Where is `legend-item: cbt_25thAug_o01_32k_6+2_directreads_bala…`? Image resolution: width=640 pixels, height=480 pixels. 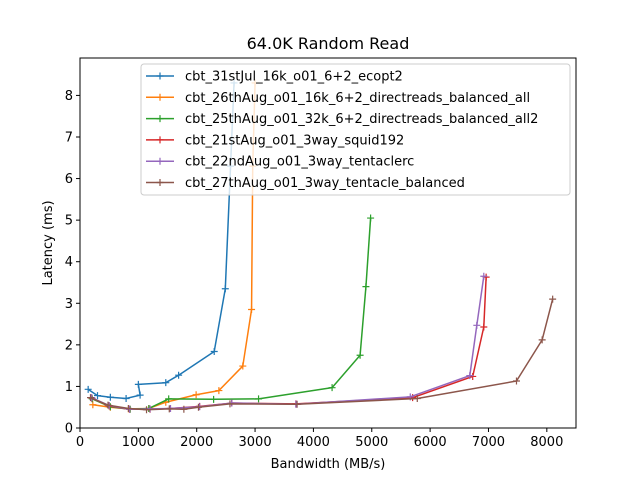 legend-item: cbt_25thAug_o01_32k_6+2_directreads_bala… is located at coordinates (342, 119).